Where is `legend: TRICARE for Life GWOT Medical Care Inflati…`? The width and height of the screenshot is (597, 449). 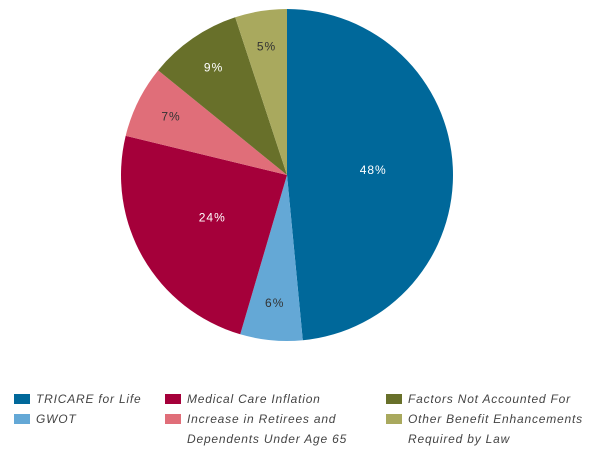 legend: TRICARE for Life GWOT Medical Care Inflati… is located at coordinates (298, 418).